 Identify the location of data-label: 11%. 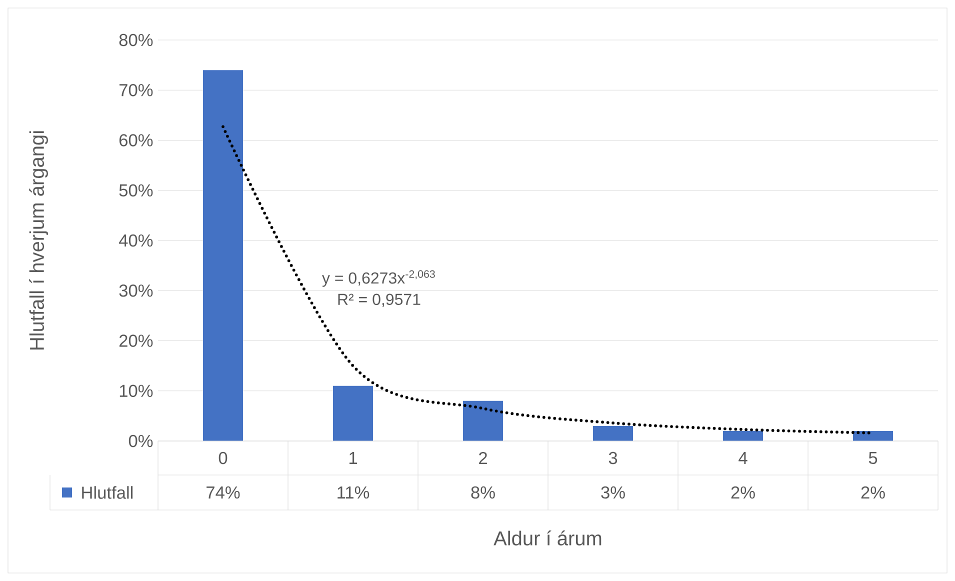
(354, 492).